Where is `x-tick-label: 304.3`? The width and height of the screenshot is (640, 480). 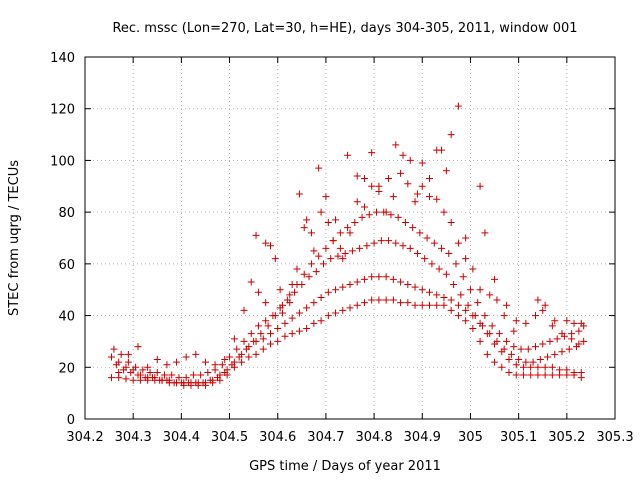
x-tick-label: 304.3 is located at coordinates (133, 437).